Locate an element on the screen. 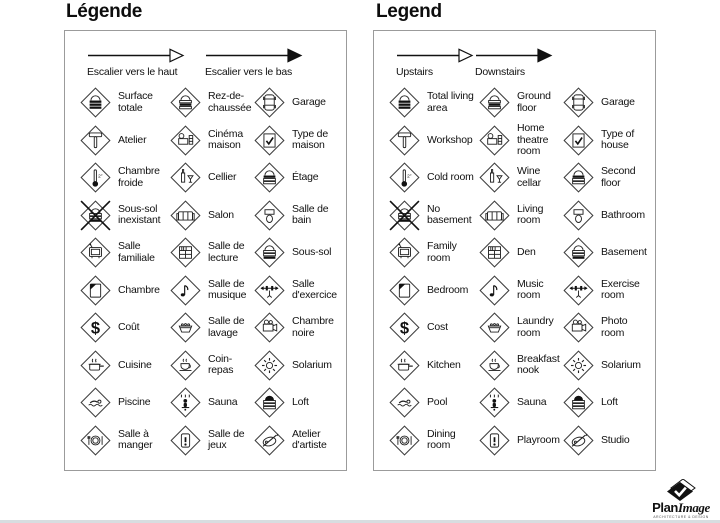 The width and height of the screenshot is (720, 523). legend-item-label: Piscine is located at coordinates (134, 402).